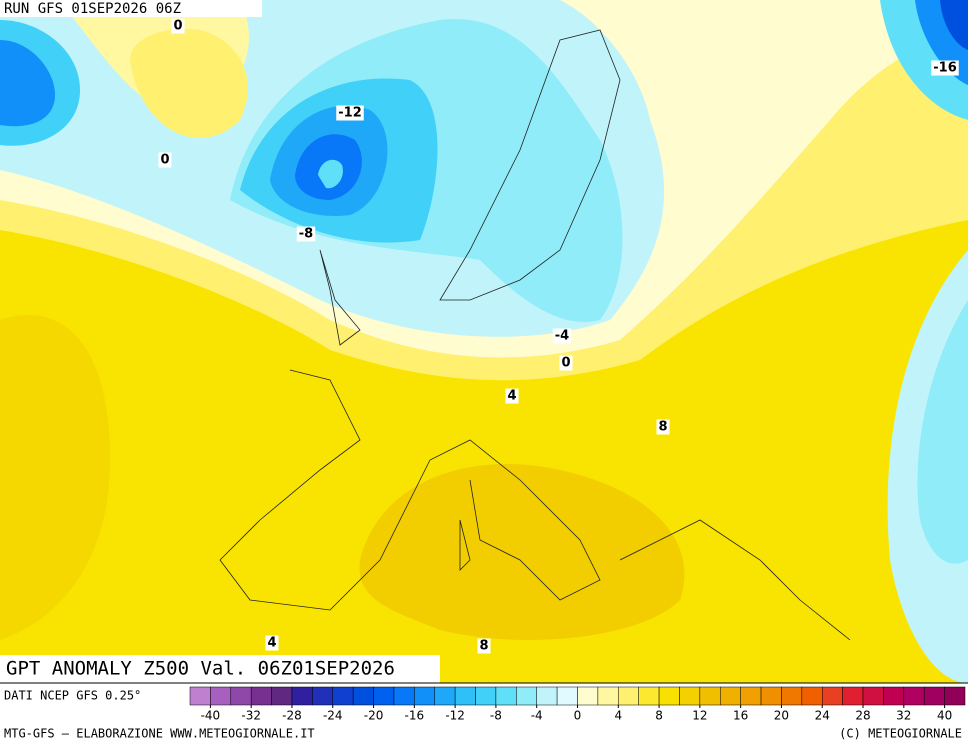 This screenshot has height=745, width=968. I want to click on contour-label: -12, so click(350, 113).